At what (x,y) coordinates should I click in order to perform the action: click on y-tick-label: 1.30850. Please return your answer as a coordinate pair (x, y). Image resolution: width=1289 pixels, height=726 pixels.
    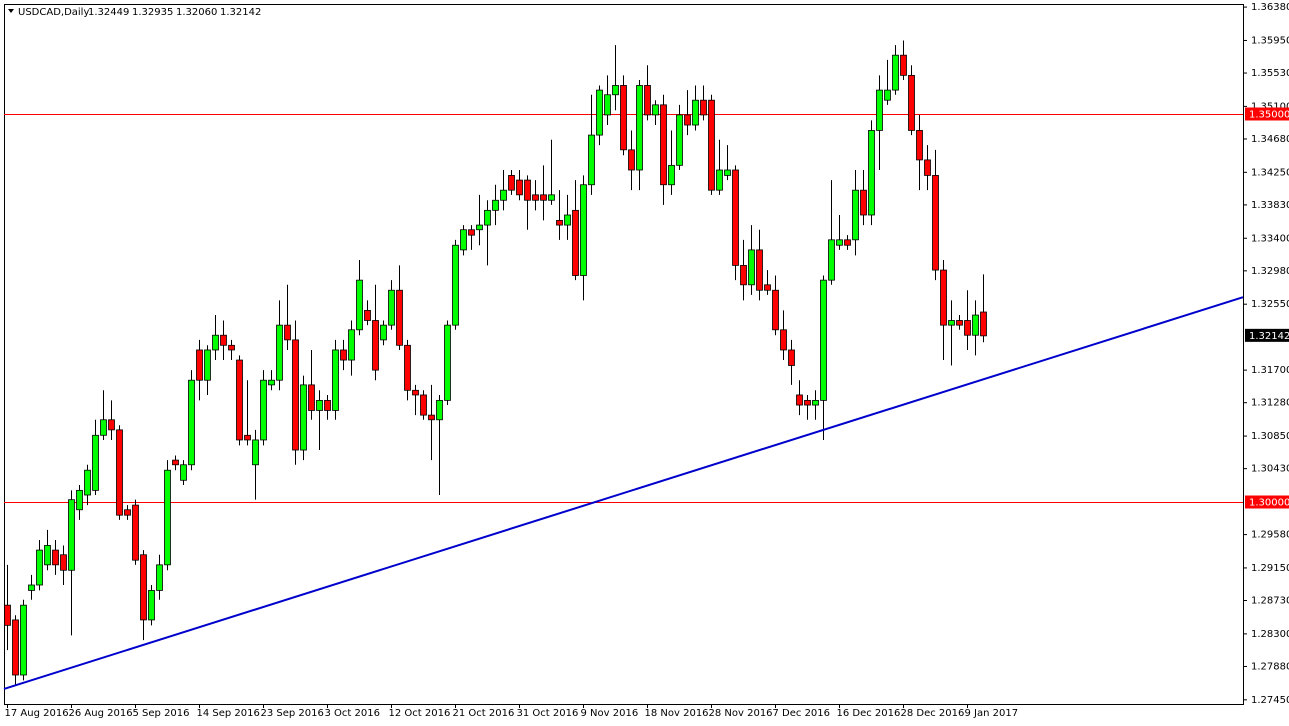
    Looking at the image, I should click on (1270, 436).